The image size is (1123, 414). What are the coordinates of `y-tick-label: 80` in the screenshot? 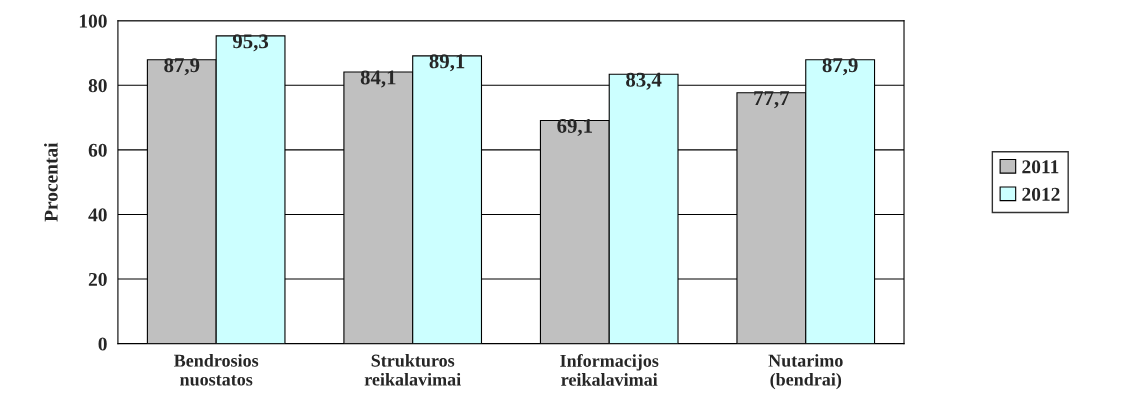 It's located at (97, 86).